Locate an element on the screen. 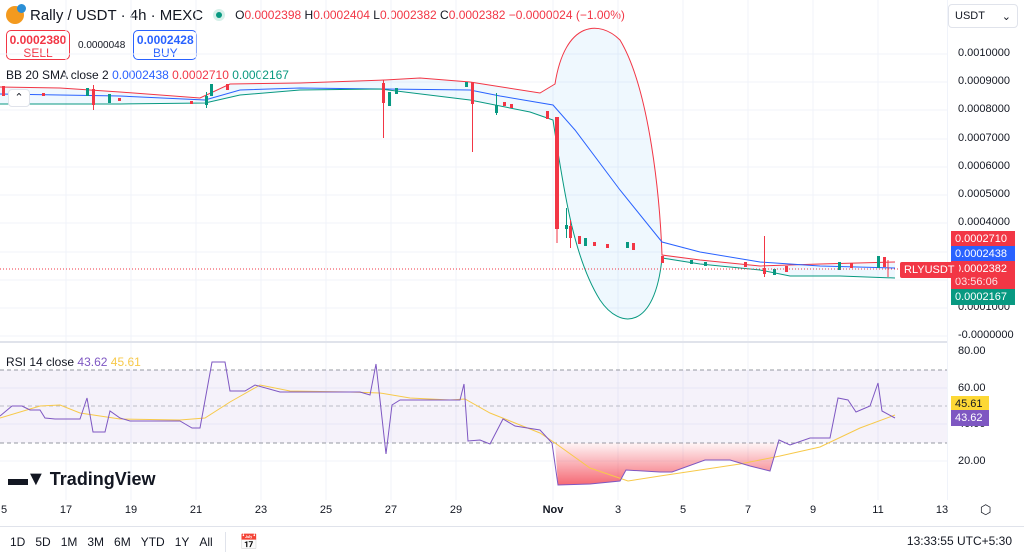 Image resolution: width=1024 pixels, height=557 pixels. buy-button: 0.0002428 BUY is located at coordinates (165, 45).